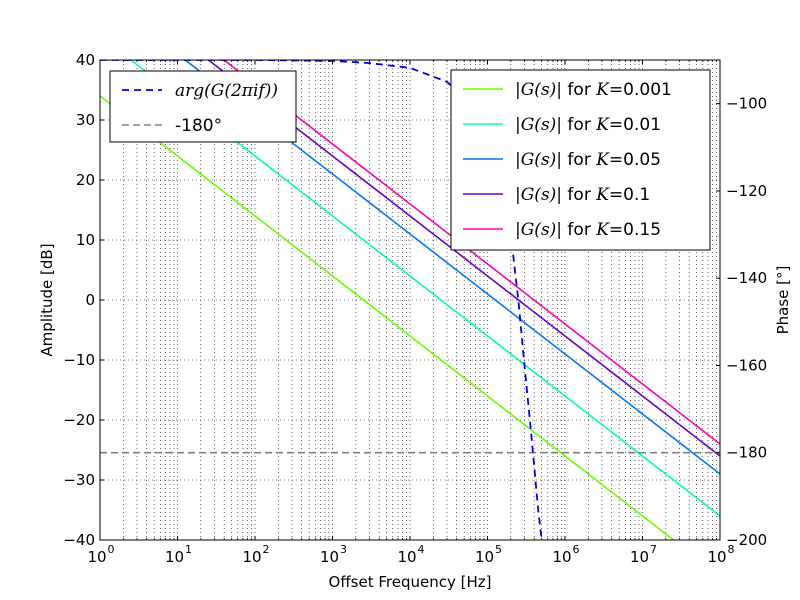  What do you see at coordinates (635, 230) in the screenshot?
I see `legend-label-value: =0.15` at bounding box center [635, 230].